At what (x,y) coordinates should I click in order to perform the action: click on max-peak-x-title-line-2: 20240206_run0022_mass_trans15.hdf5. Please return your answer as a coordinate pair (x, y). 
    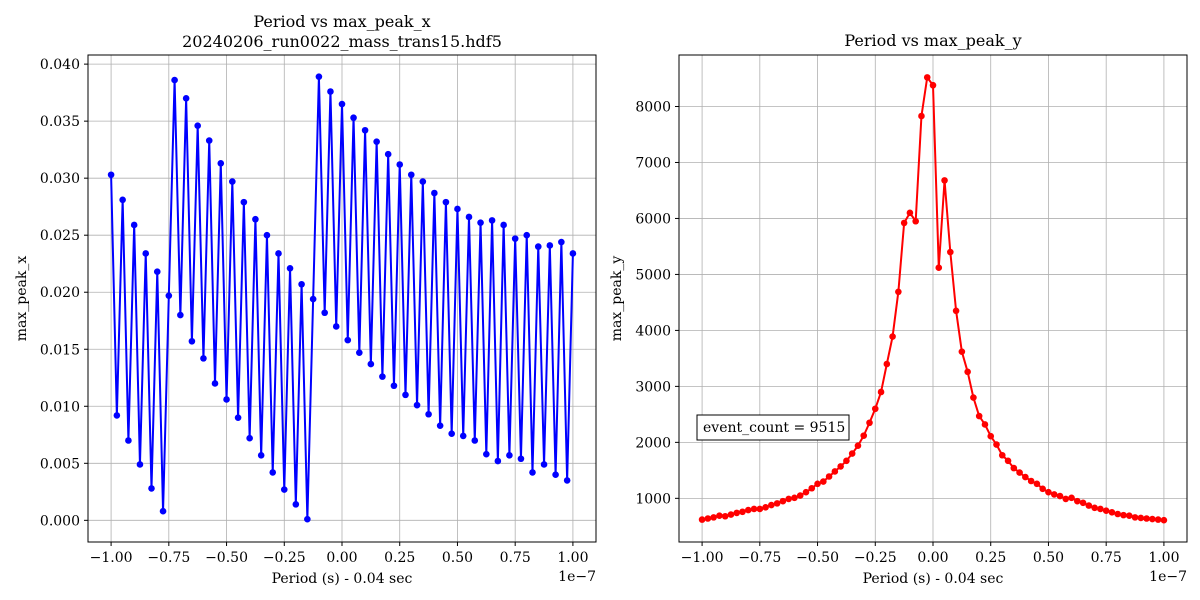
    Looking at the image, I should click on (342, 41).